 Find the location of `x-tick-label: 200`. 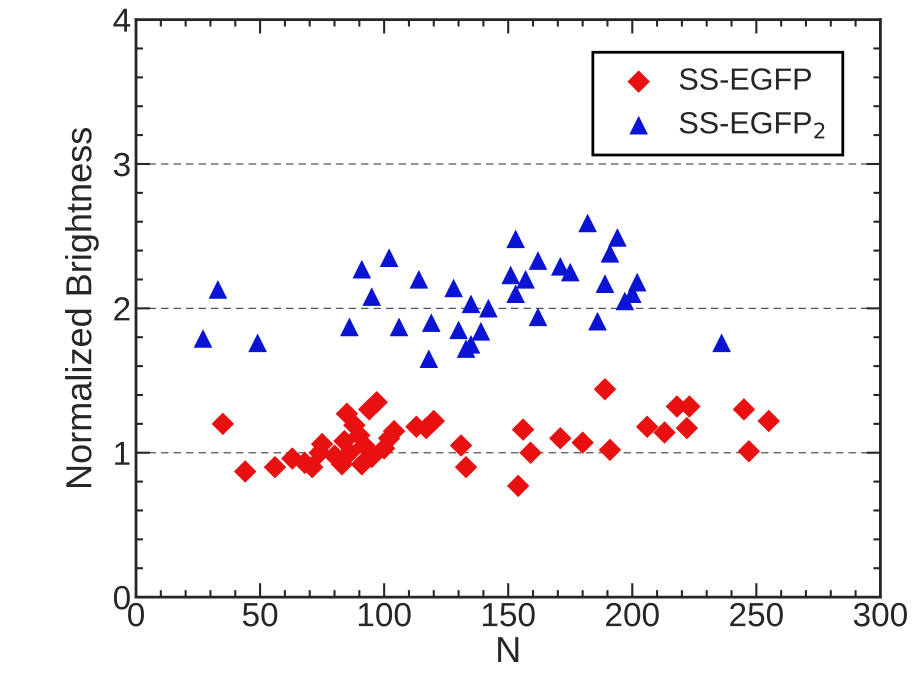

x-tick-label: 200 is located at coordinates (632, 614).